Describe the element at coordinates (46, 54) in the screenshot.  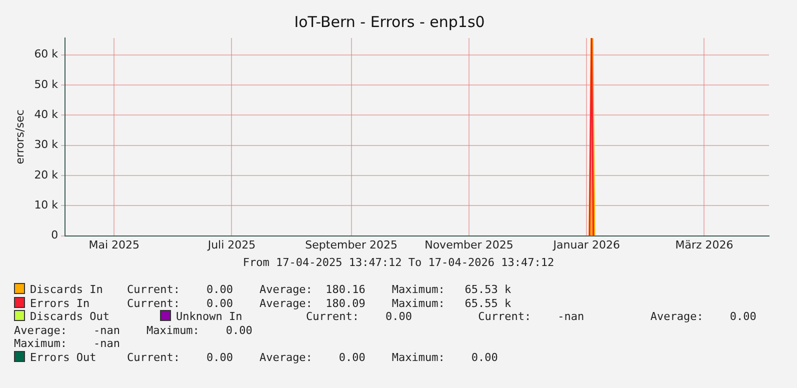
I see `y-tick-label: 60 k` at that location.